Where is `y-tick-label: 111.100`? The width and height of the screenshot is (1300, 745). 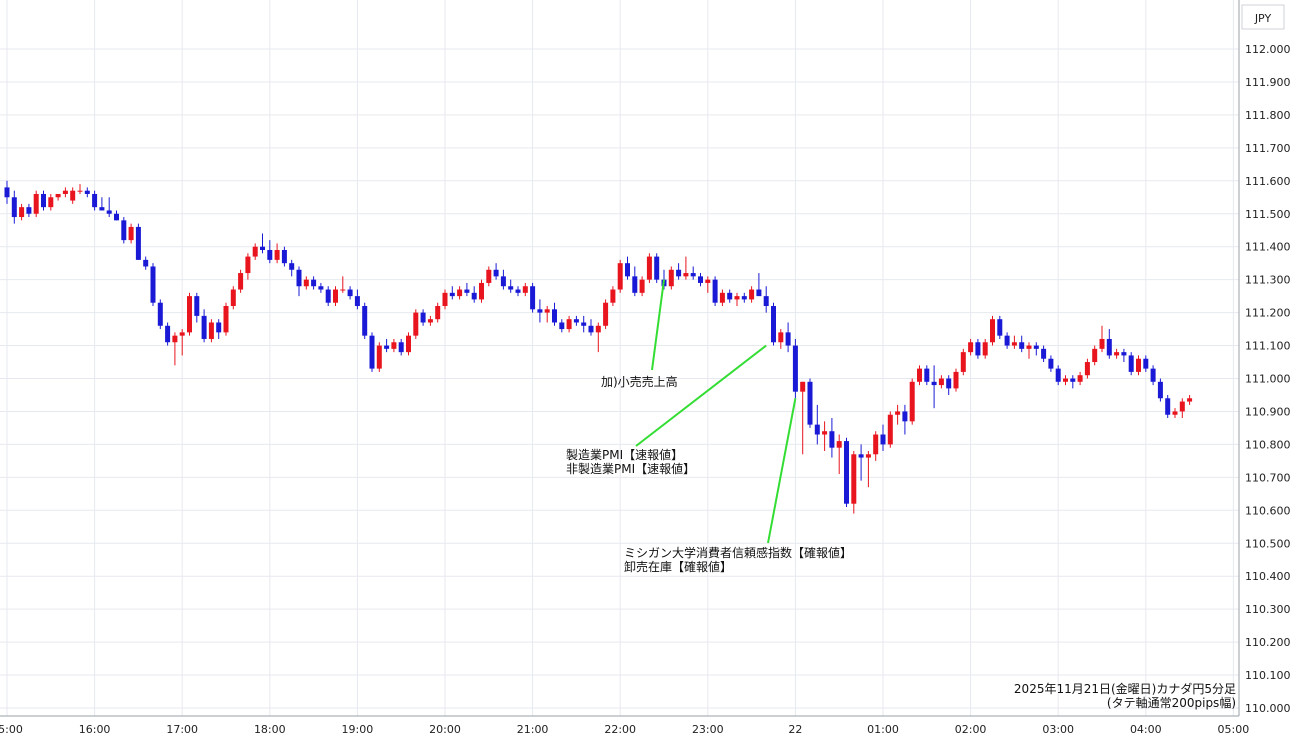 y-tick-label: 111.100 is located at coordinates (1268, 346).